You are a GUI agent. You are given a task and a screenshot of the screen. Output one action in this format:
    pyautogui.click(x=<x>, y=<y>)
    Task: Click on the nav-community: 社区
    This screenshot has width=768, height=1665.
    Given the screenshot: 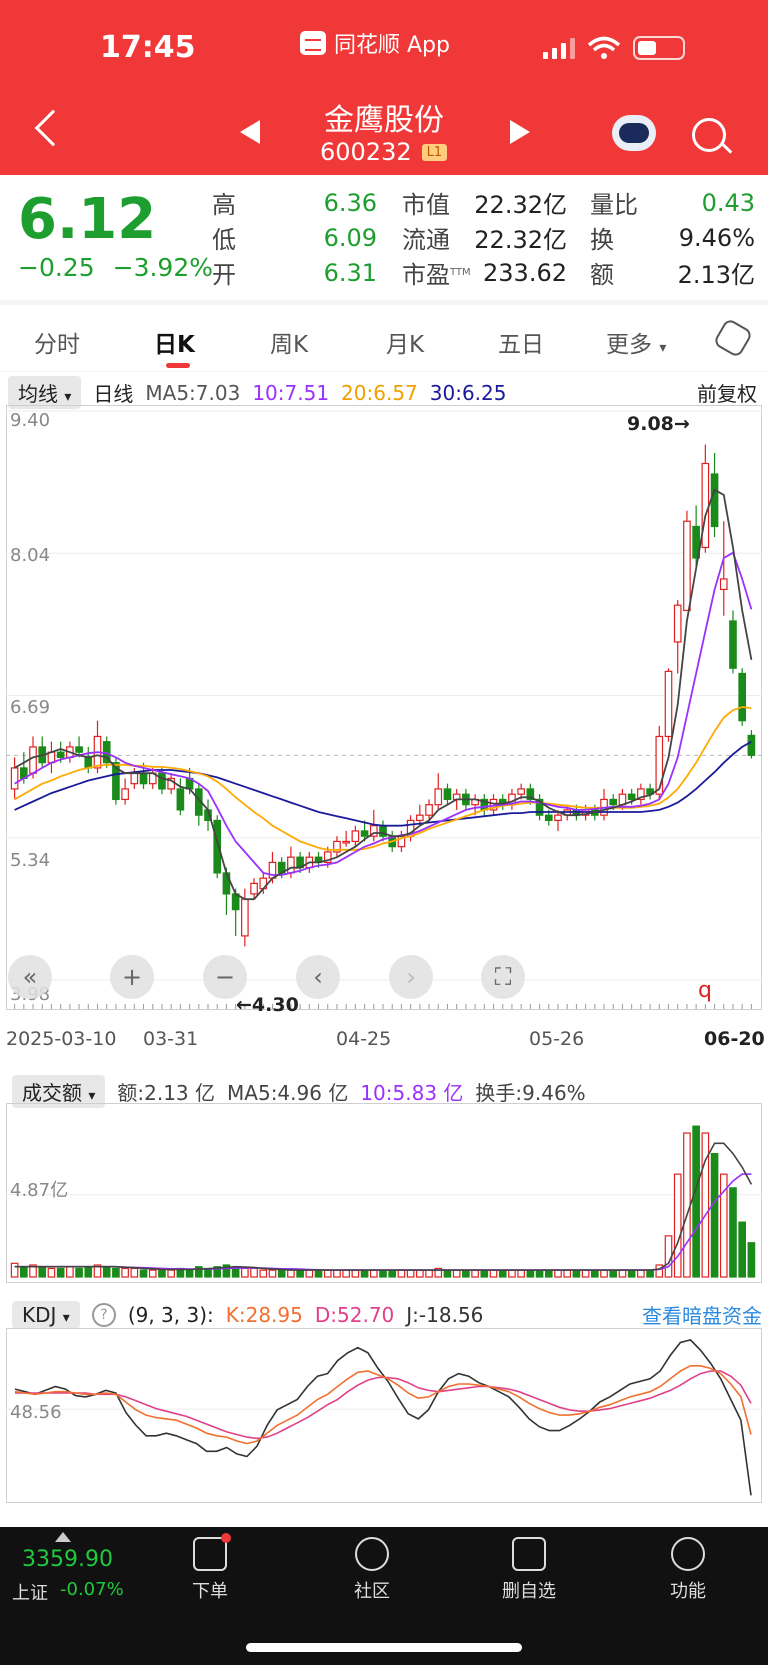 What is the action you would take?
    pyautogui.click(x=372, y=1570)
    